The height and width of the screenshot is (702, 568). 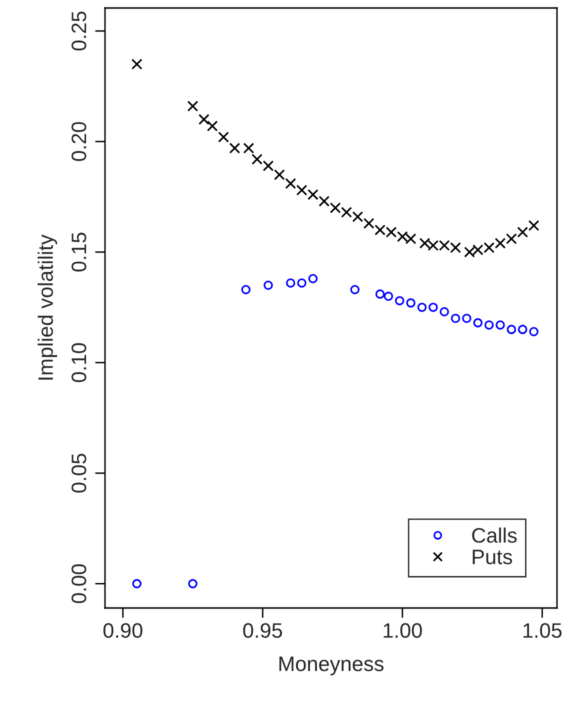 I want to click on y-tick-label: 0.05, so click(x=79, y=473).